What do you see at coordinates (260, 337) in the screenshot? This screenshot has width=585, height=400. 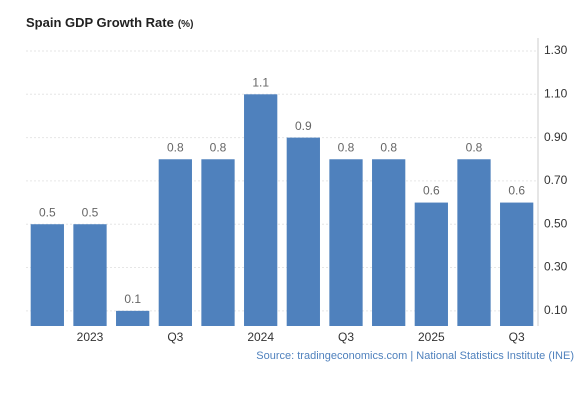 I see `x-tick-label: 2024` at bounding box center [260, 337].